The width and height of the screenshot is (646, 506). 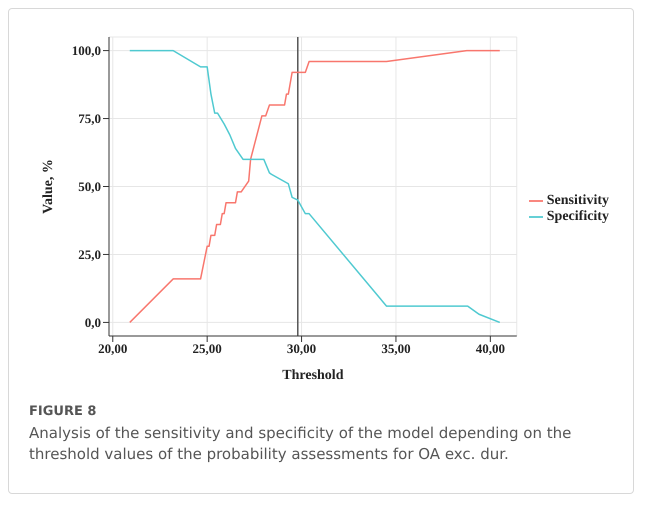 What do you see at coordinates (301, 348) in the screenshot?
I see `x-tick-label: 30,00` at bounding box center [301, 348].